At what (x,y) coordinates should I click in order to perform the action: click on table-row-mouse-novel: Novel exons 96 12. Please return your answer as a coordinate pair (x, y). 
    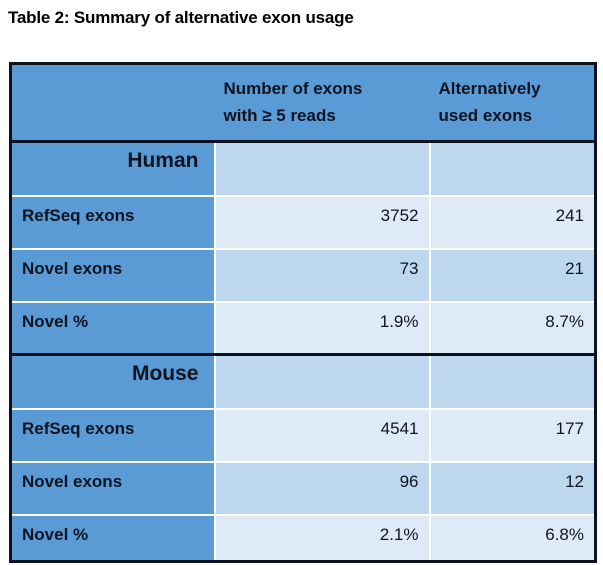
    Looking at the image, I should click on (303, 488).